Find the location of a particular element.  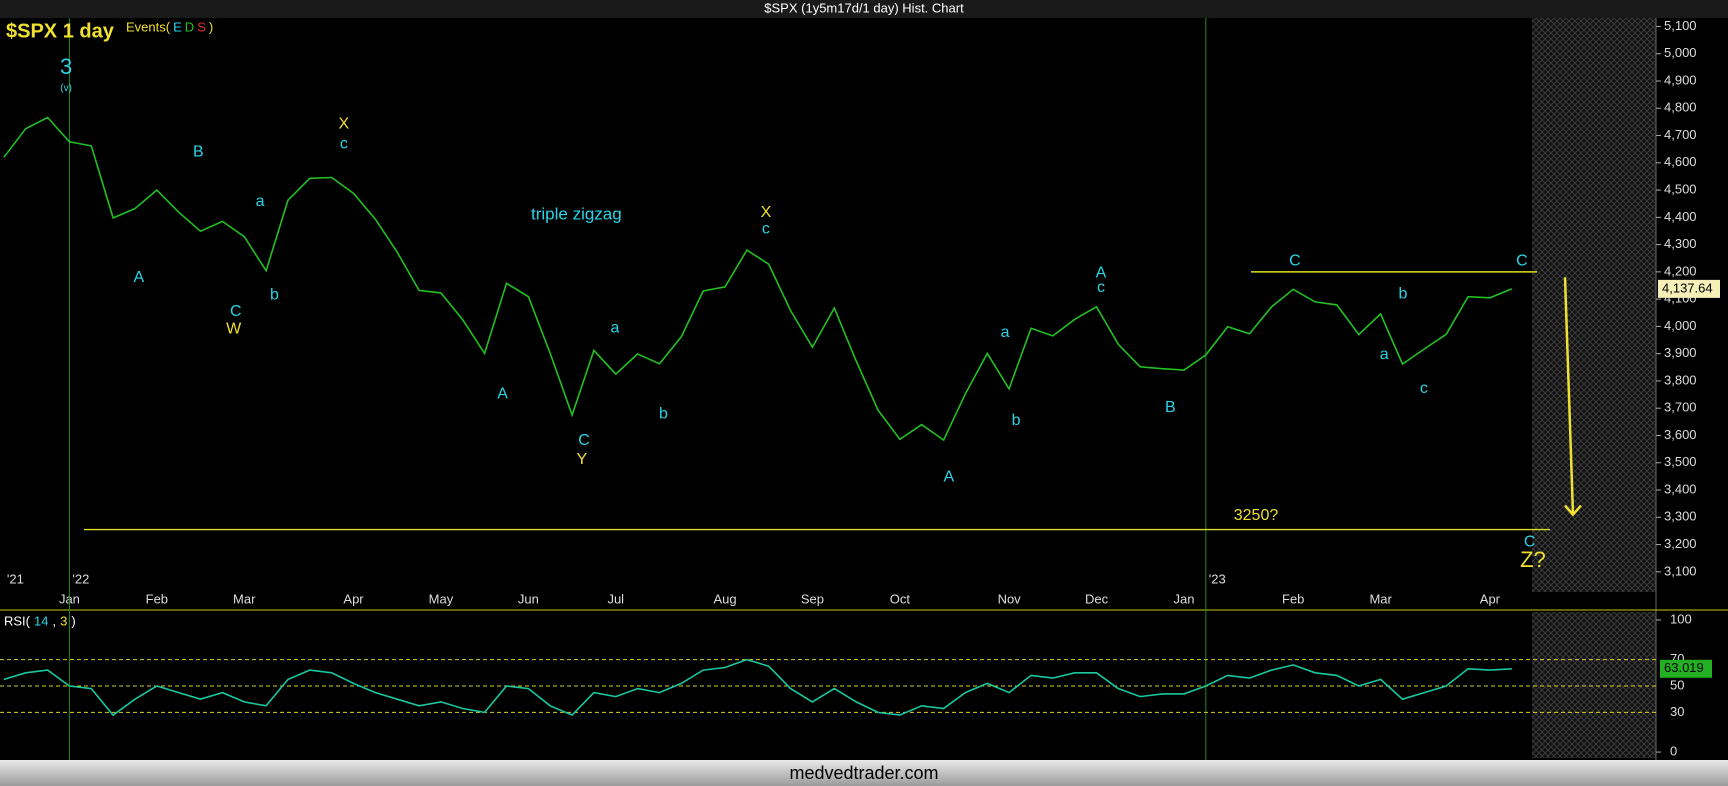

last-price-marker is located at coordinates (1689, 288).